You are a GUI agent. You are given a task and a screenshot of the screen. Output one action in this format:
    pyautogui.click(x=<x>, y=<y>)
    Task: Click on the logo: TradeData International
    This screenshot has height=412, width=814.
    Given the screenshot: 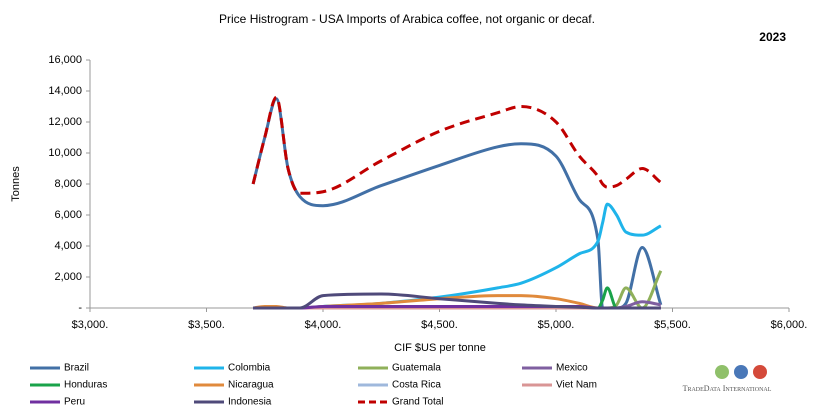 What is the action you would take?
    pyautogui.click(x=727, y=379)
    